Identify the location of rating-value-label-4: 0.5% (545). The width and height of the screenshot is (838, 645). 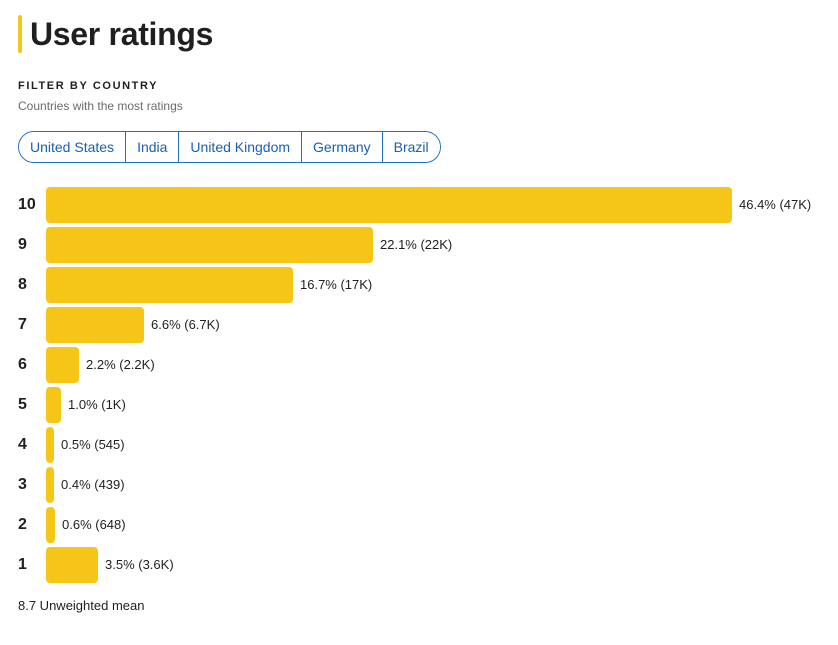
(93, 444).